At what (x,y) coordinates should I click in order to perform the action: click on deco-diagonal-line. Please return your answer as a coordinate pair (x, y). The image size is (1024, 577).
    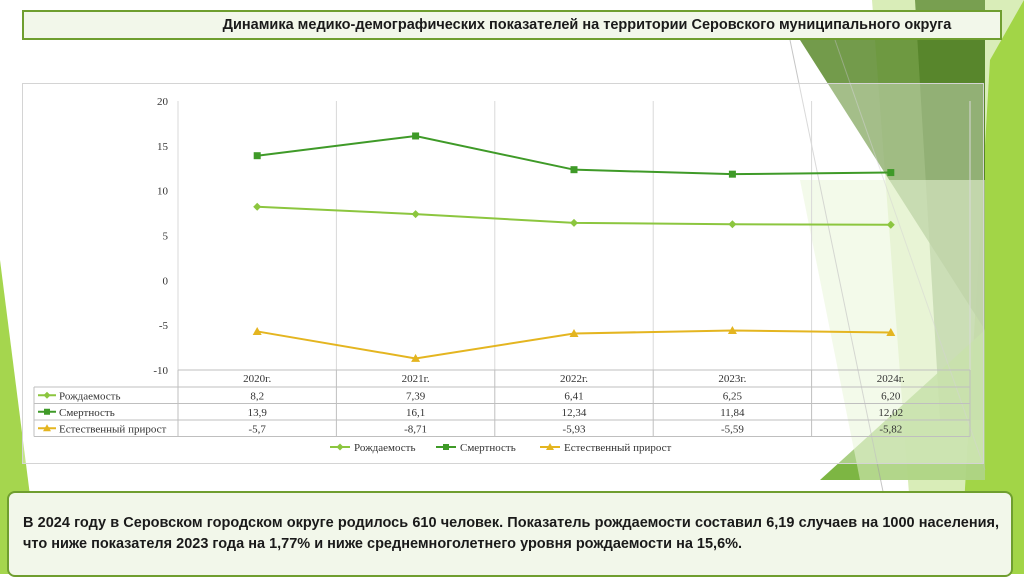
    Looking at the image, I should click on (845, 306).